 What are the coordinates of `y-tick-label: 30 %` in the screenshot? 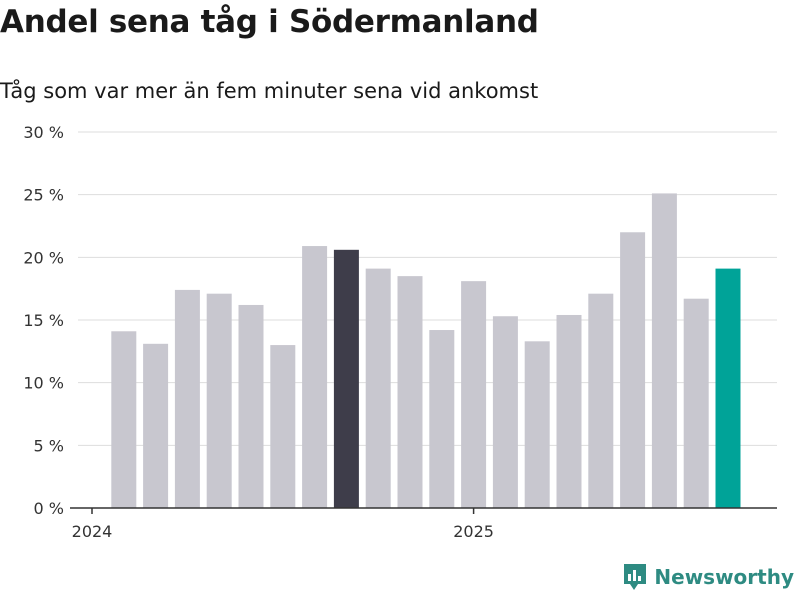 It's located at (43, 132).